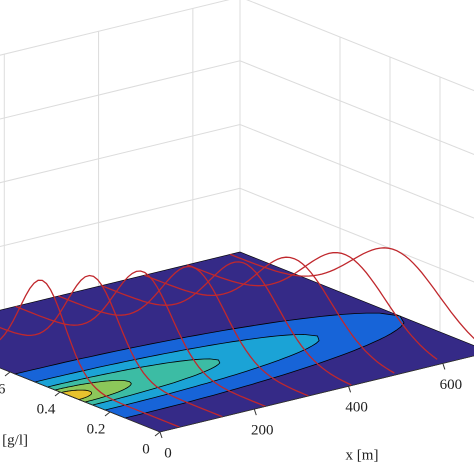 The width and height of the screenshot is (474, 474). Describe the element at coordinates (451, 385) in the screenshot. I see `x-tick-label: 600` at that location.